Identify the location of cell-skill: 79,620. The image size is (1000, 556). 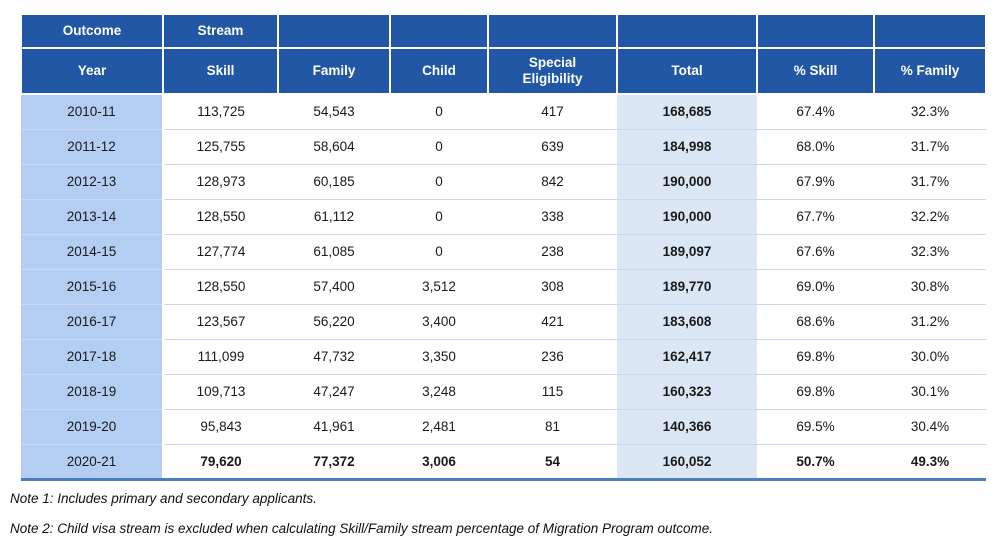
(220, 462).